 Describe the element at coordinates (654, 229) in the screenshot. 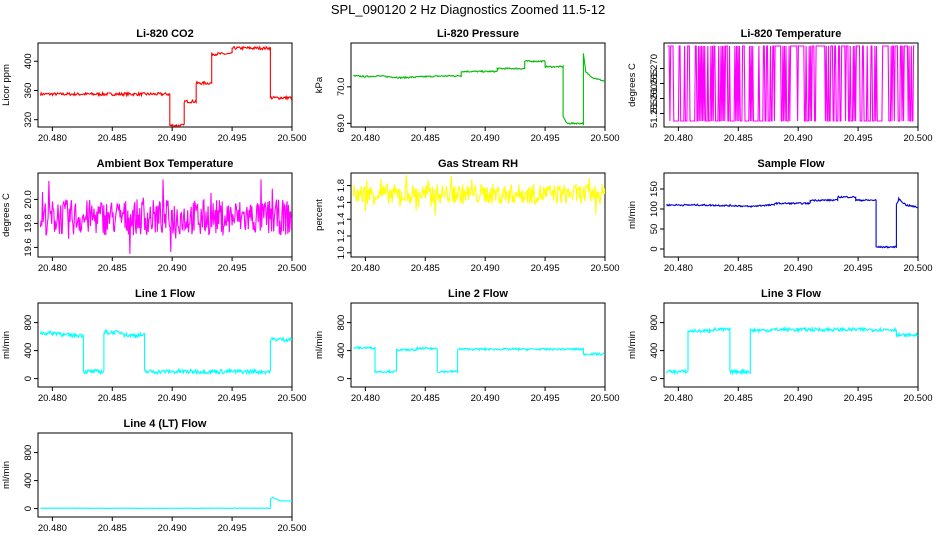

I see `y-tick-label: 50` at that location.